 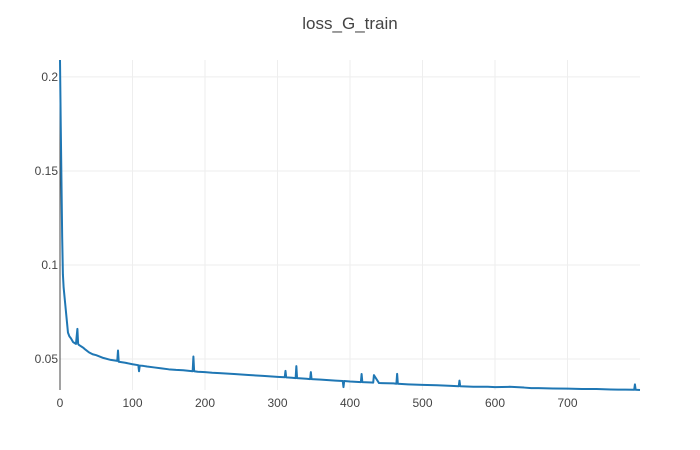 I want to click on x-tick-label: 300, so click(x=277, y=403).